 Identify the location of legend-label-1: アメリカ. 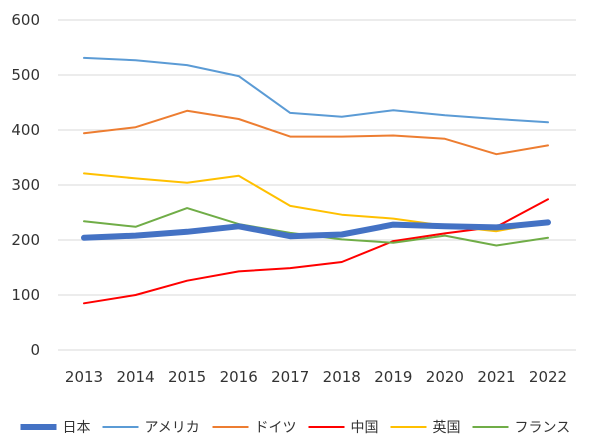
(172, 428).